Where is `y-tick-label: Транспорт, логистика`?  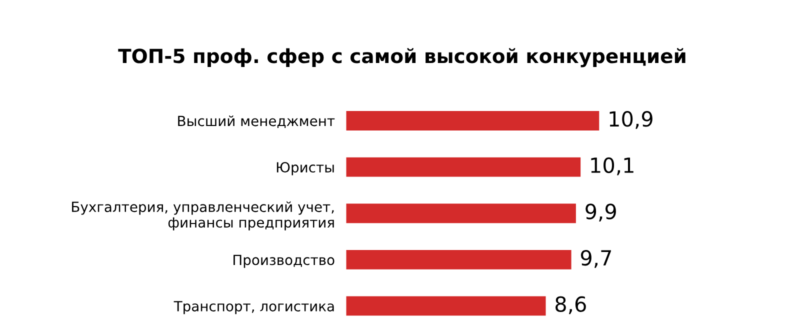 y-tick-label: Транспорт, логистика is located at coordinates (254, 307).